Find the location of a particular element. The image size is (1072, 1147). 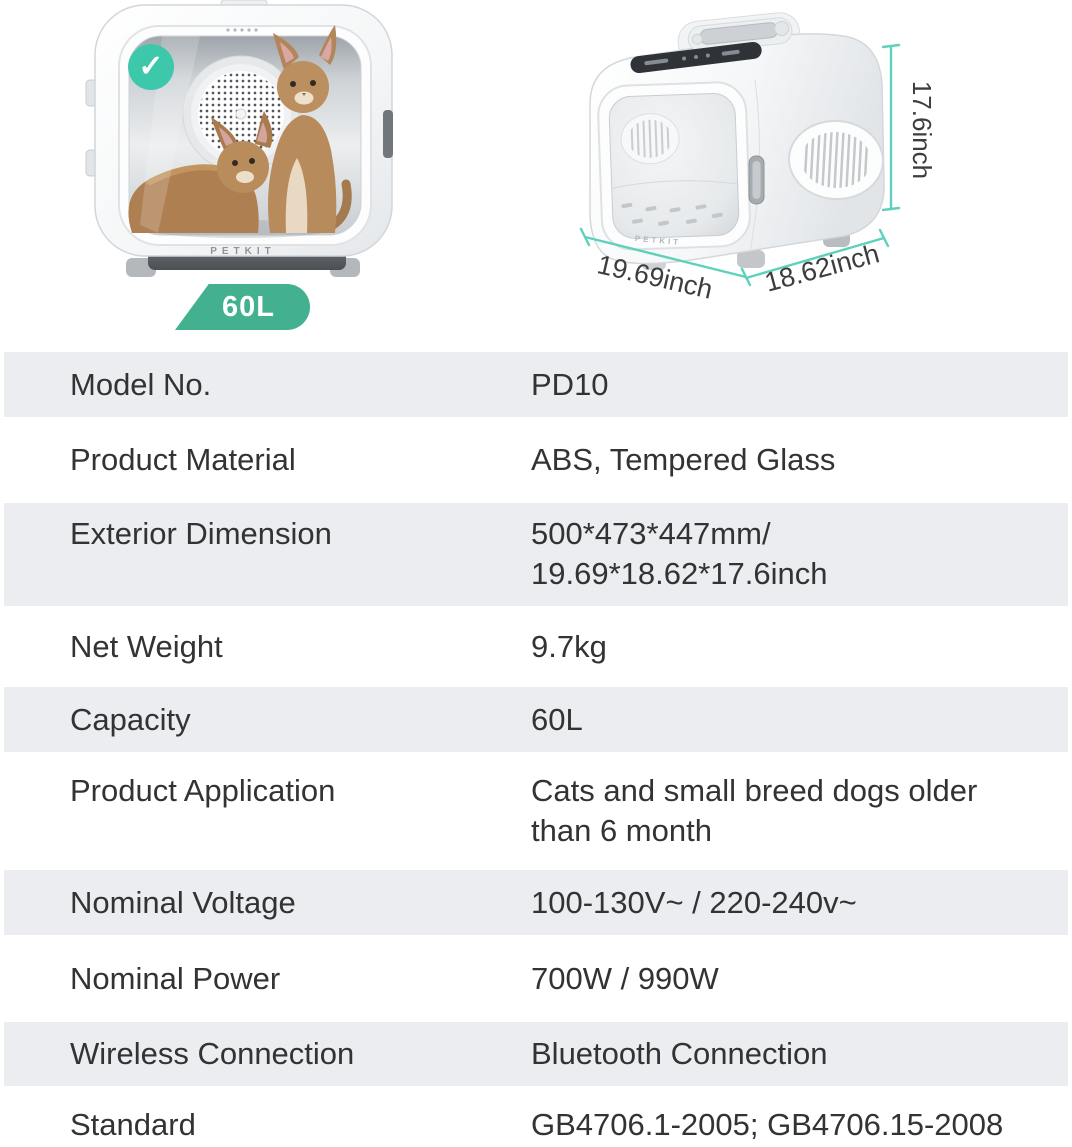

control-panel is located at coordinates (696, 57).